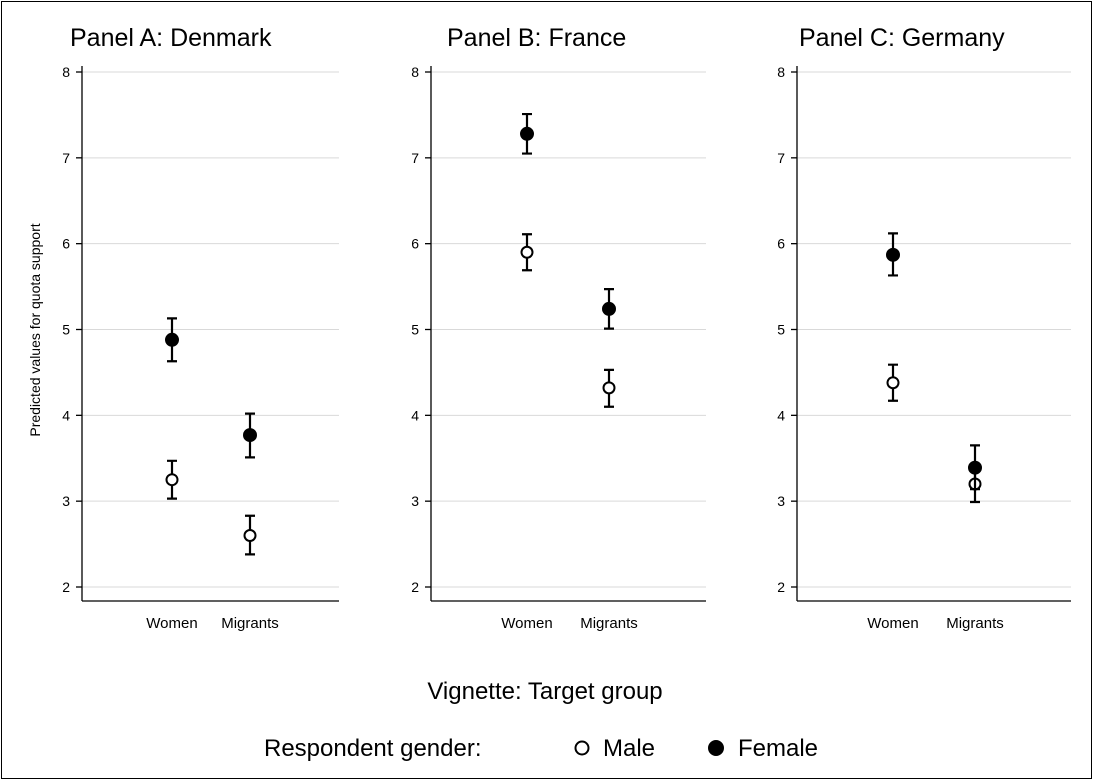 Image resolution: width=1095 pixels, height=782 pixels. What do you see at coordinates (171, 38) in the screenshot?
I see `panel-title: Panel A: Denmark` at bounding box center [171, 38].